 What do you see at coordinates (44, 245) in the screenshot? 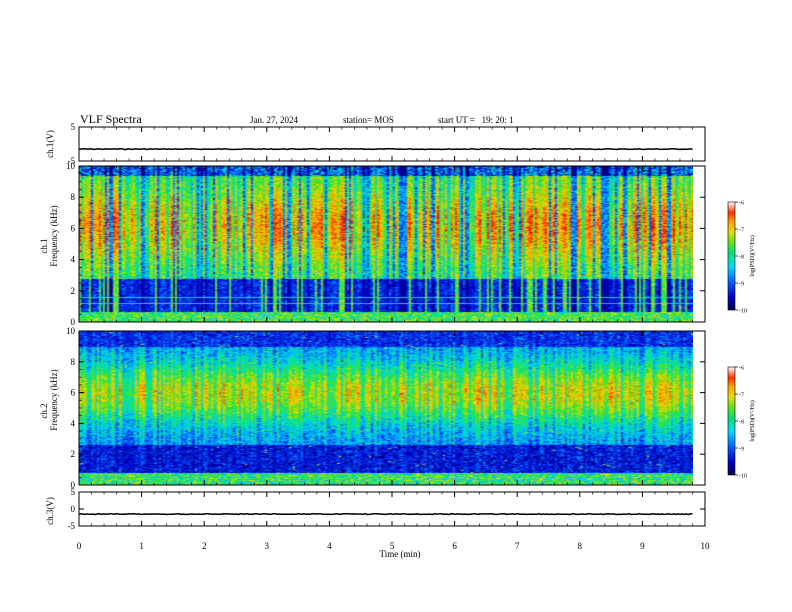
I see `ch1-channel-label: ch.1` at bounding box center [44, 245].